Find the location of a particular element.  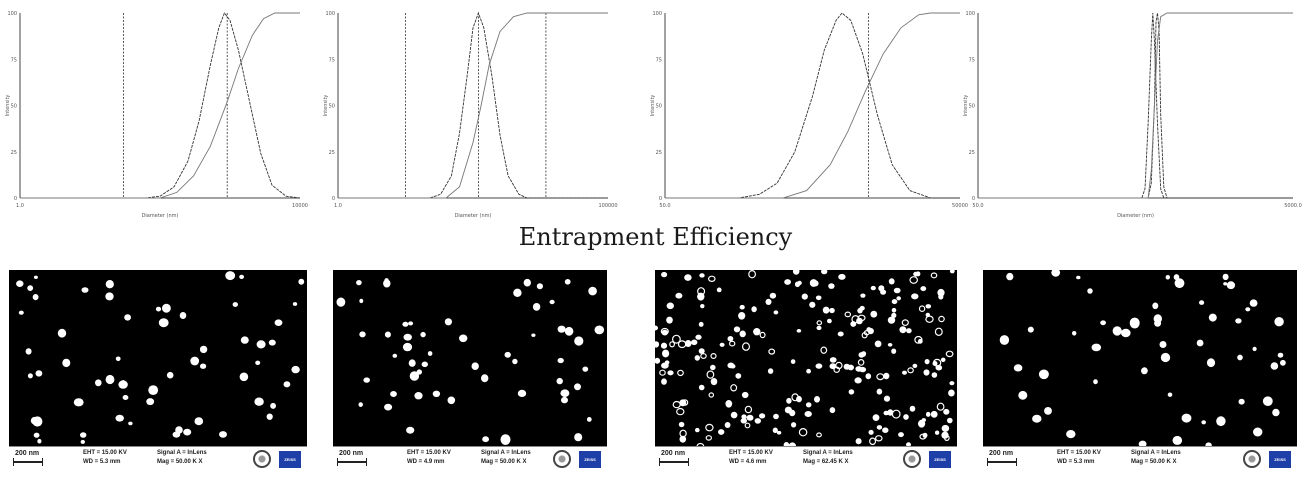

working-distance: WD = 4.9 mm is located at coordinates (426, 462).